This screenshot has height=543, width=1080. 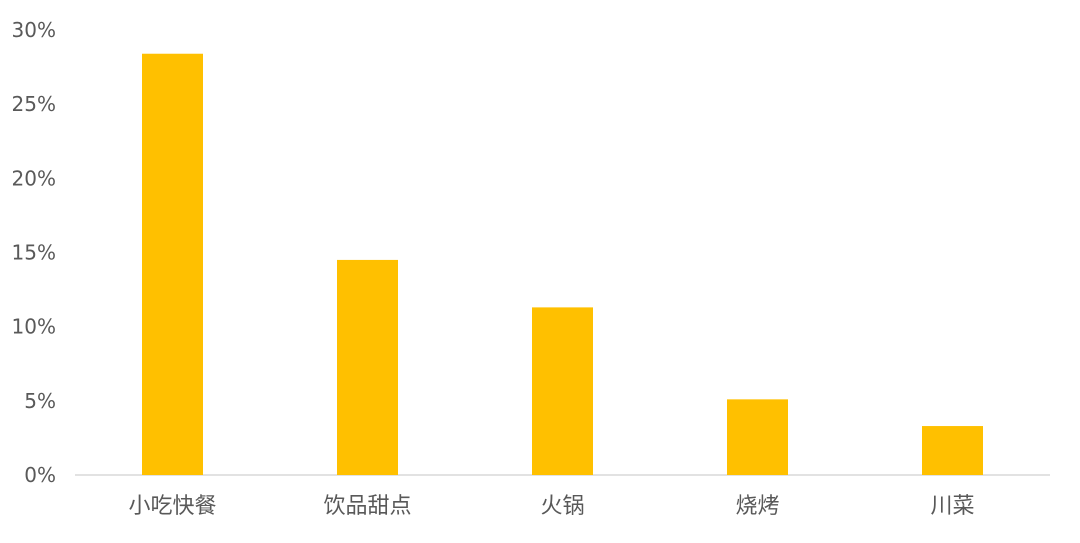 What do you see at coordinates (562, 506) in the screenshot?
I see `x-category-label: 火锅` at bounding box center [562, 506].